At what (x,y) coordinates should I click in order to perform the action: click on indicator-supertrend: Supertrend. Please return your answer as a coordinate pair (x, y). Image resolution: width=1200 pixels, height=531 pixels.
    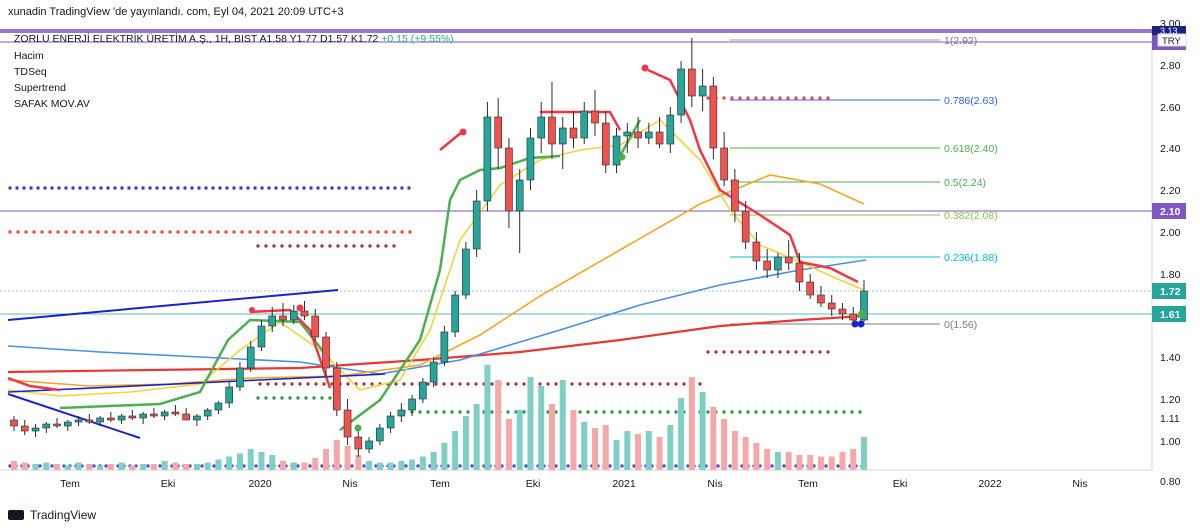
    Looking at the image, I should click on (40, 88).